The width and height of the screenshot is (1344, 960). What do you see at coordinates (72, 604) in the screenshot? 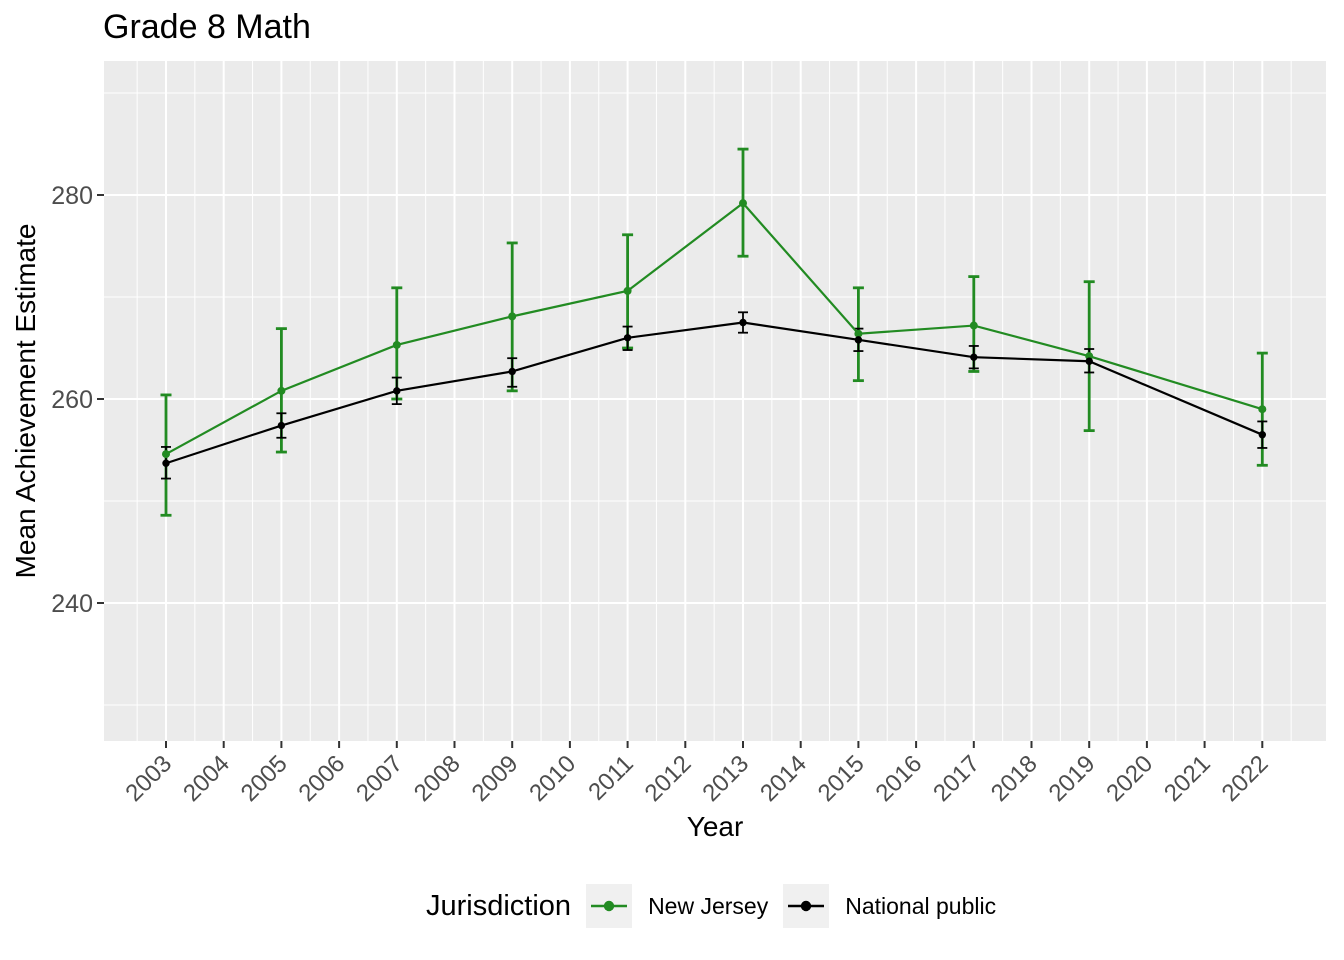
I see `y-tick-label: 240` at bounding box center [72, 604].